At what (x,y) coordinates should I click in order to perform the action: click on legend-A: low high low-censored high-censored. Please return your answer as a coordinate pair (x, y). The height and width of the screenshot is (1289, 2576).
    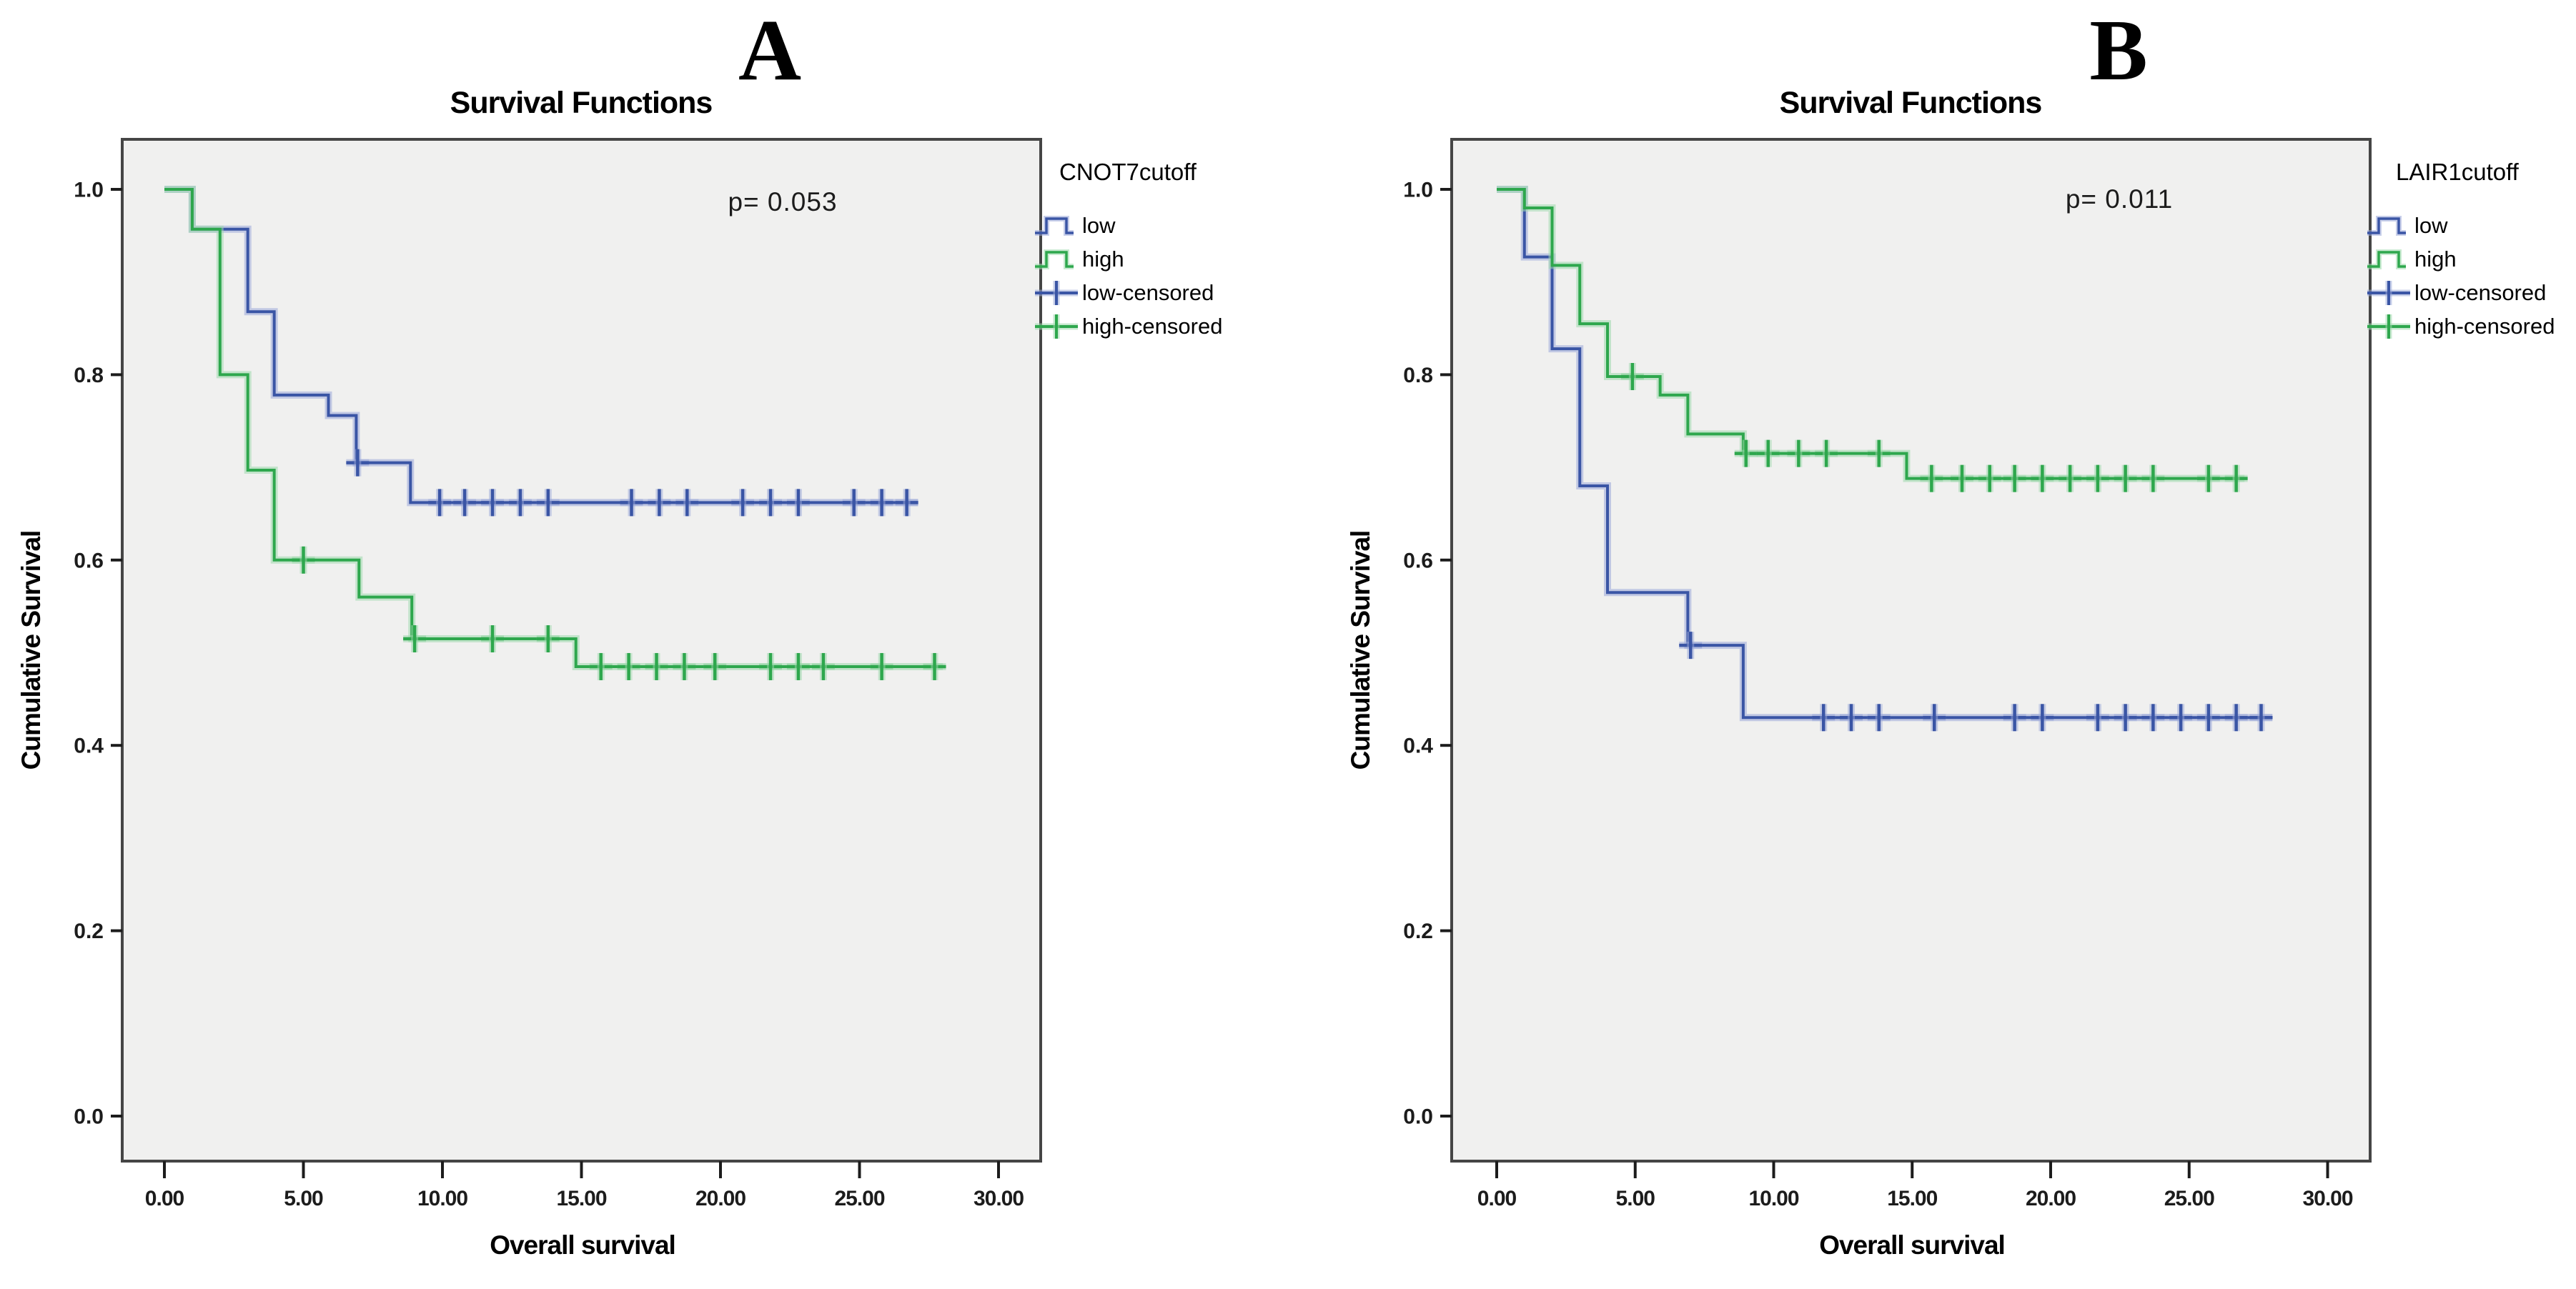
    Looking at the image, I should click on (1128, 276).